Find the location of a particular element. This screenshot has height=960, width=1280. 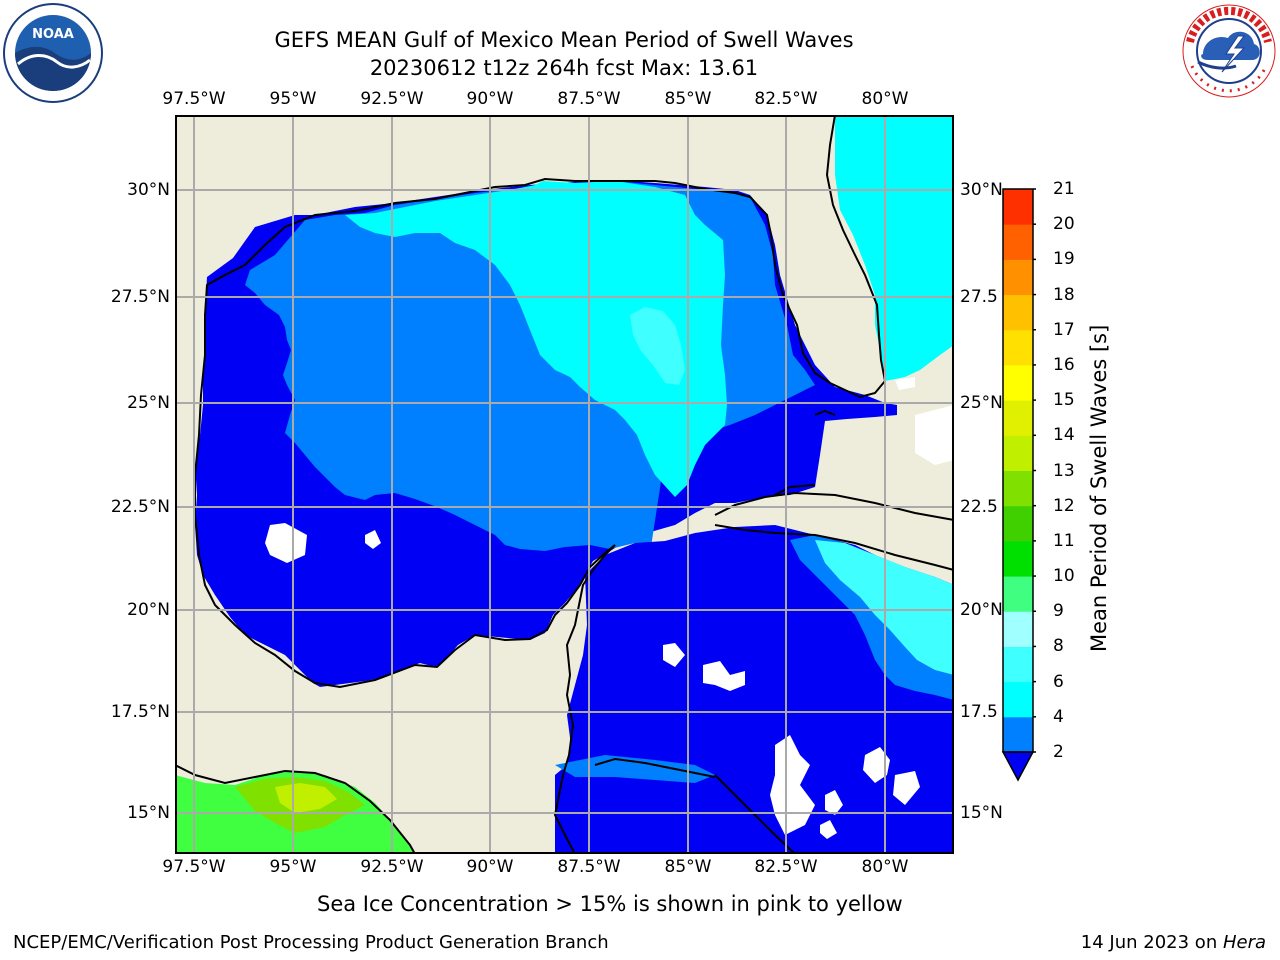

noaa-logo: NOAA is located at coordinates (53, 53).